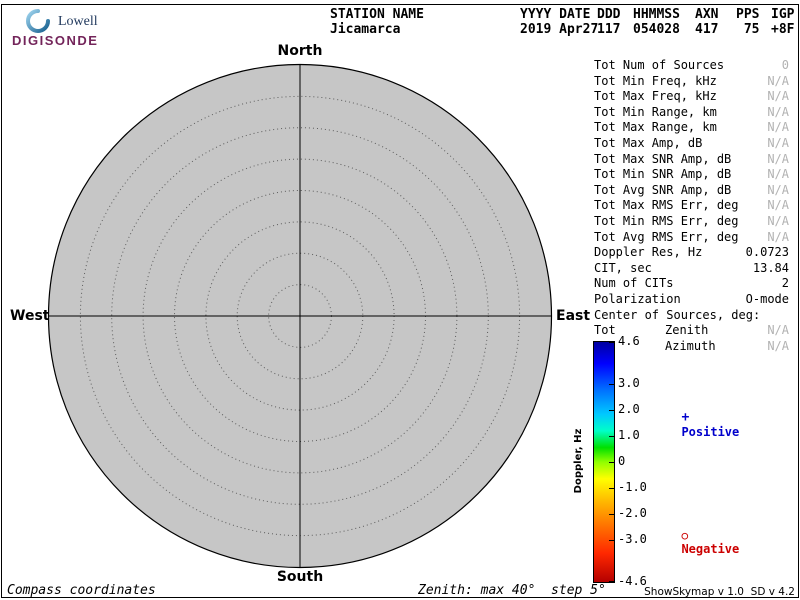  I want to click on stat-label: Tot Min SNR Amp, dB, so click(663, 174).